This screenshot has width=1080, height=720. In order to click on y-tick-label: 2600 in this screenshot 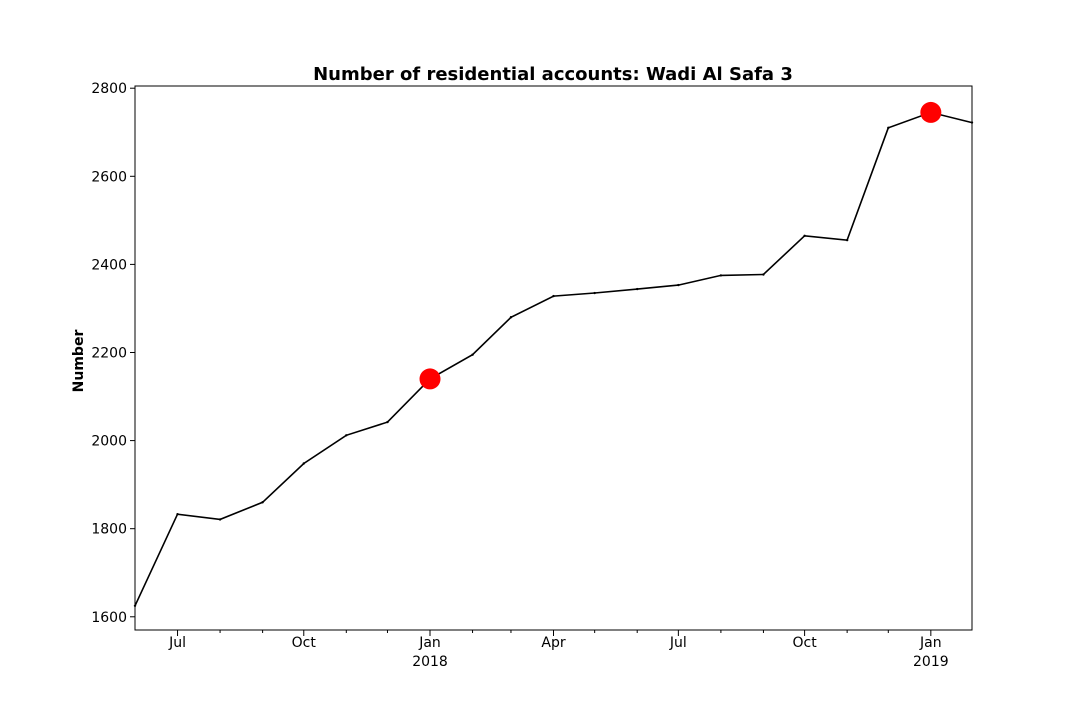, I will do `click(109, 177)`.